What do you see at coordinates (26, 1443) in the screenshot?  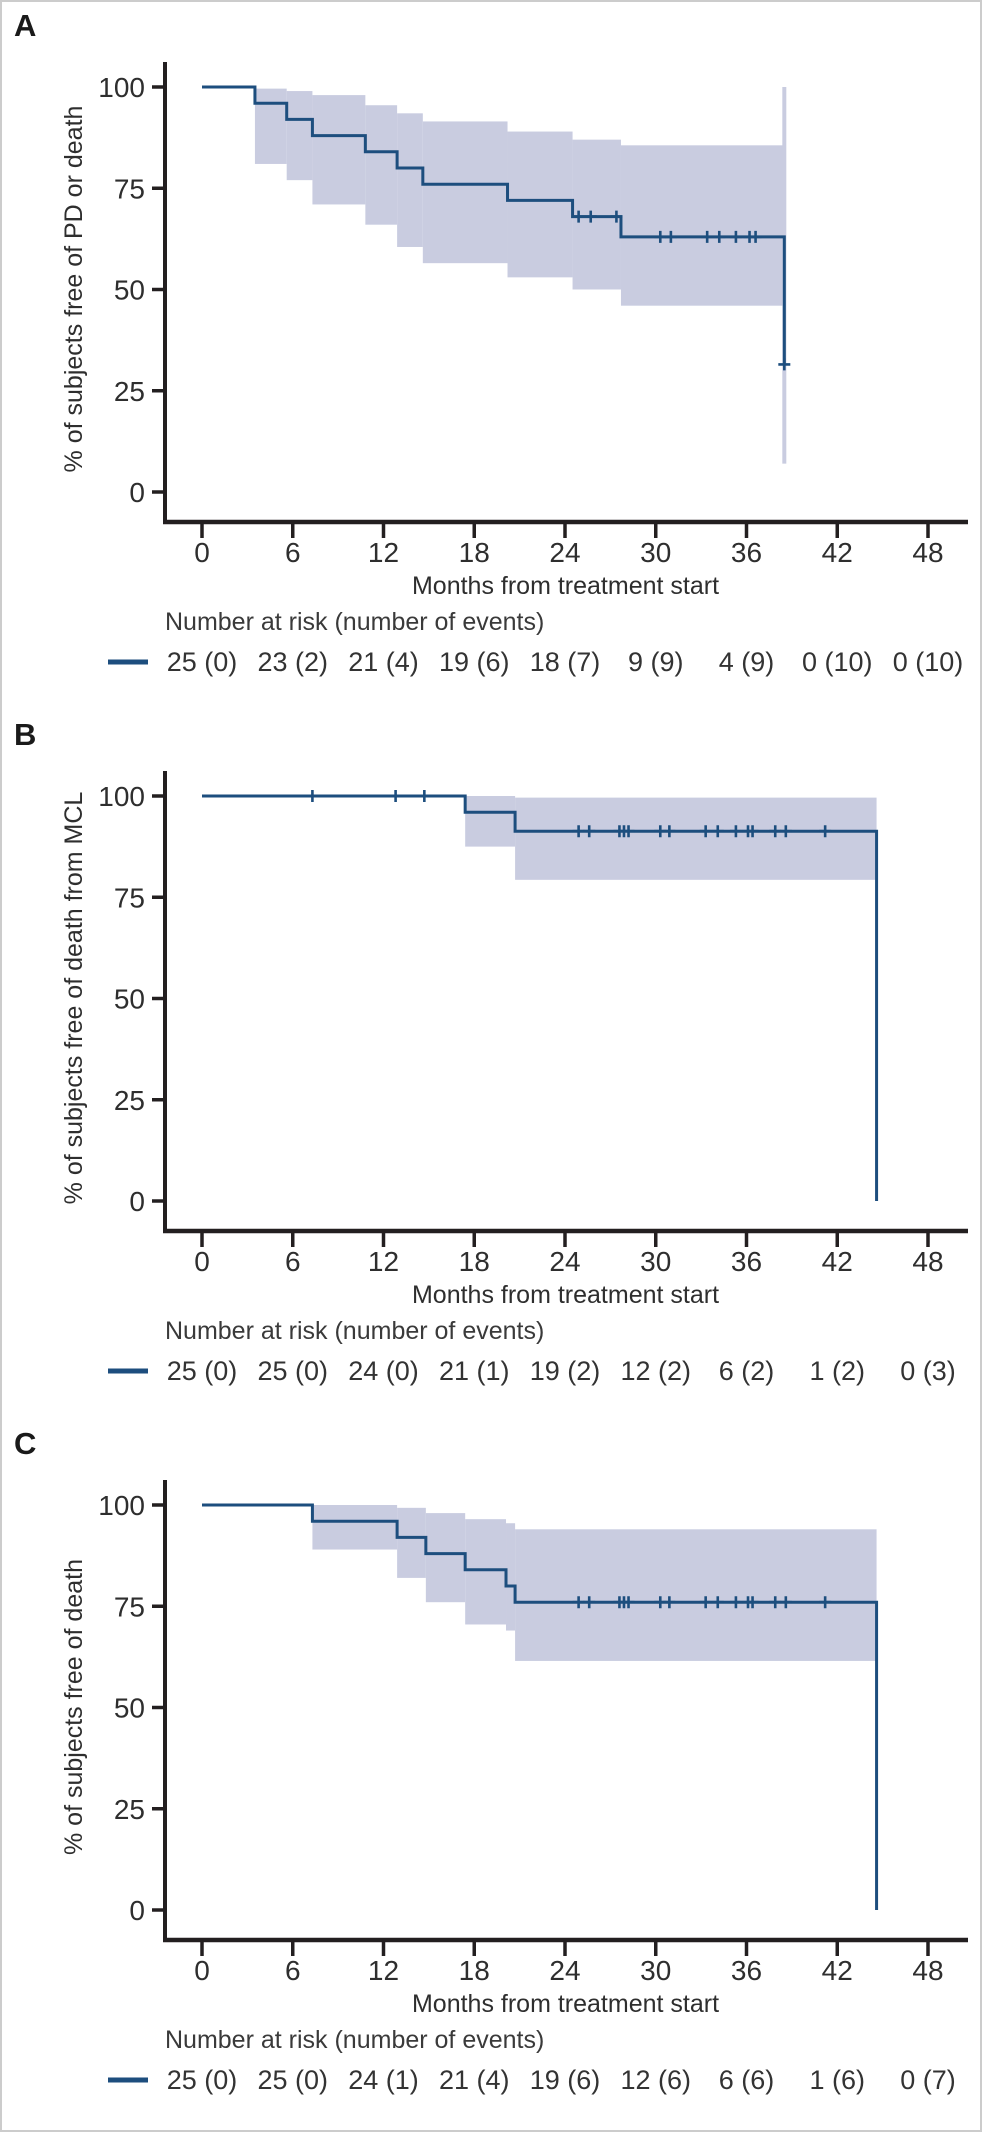 I see `panel-letter: C` at bounding box center [26, 1443].